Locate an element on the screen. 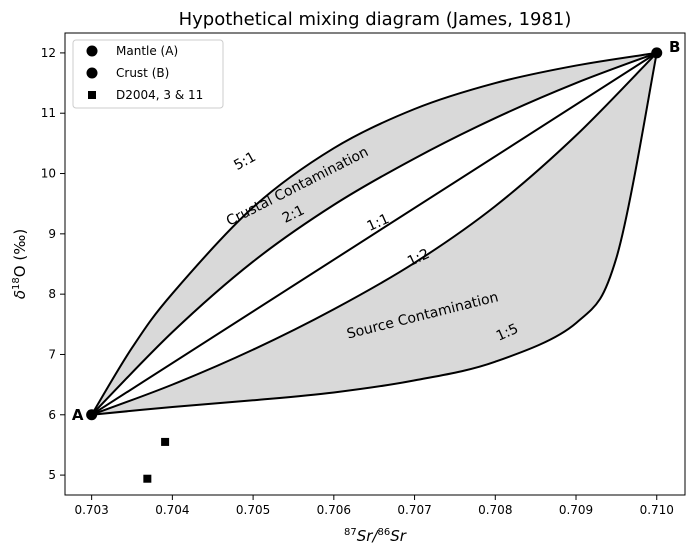  endmember-a-point is located at coordinates (92, 415).